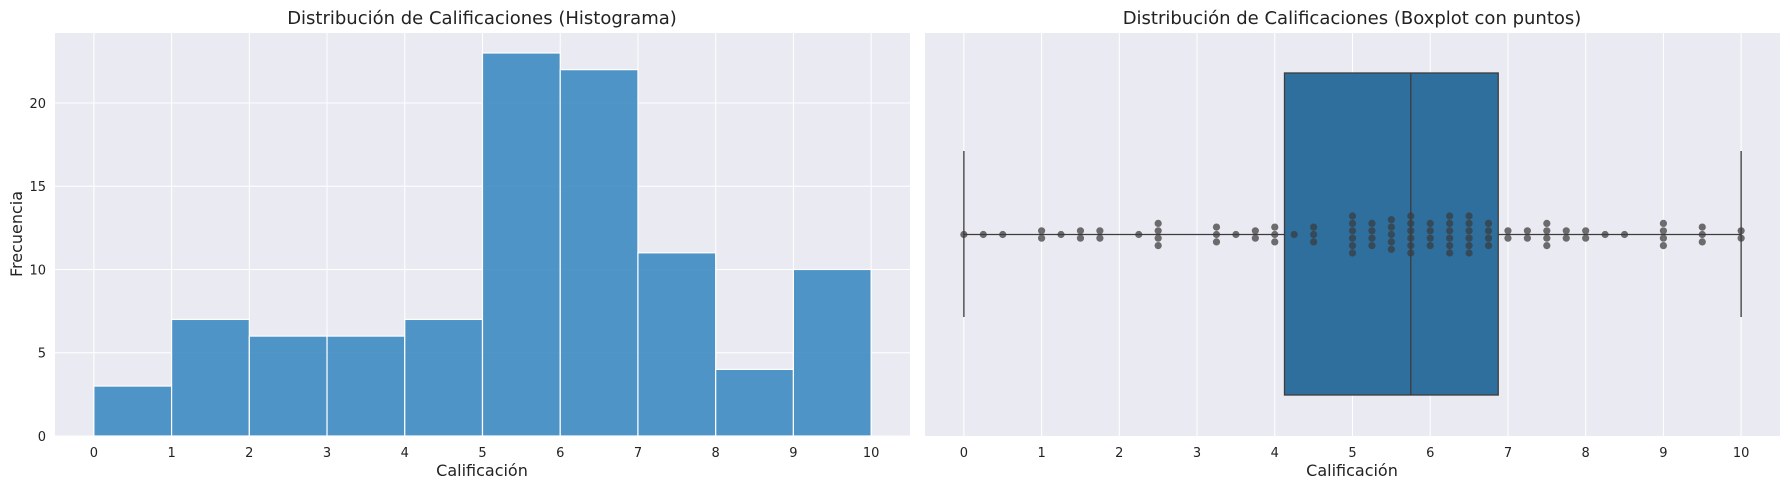 This screenshot has width=1790, height=490. I want to click on boxplot-x-tick-label: 3, so click(1197, 453).